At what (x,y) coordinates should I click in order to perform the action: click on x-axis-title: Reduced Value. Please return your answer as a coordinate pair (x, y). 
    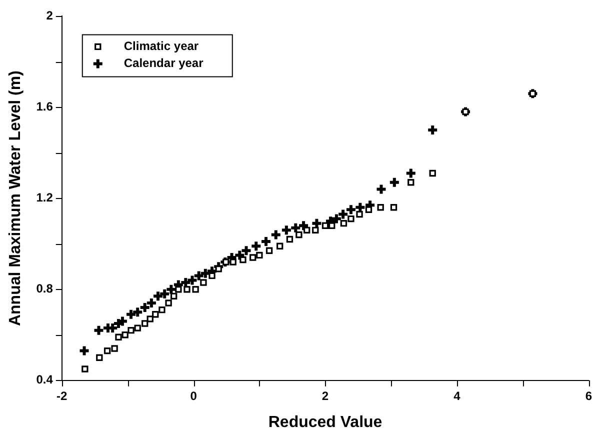
    Looking at the image, I should click on (325, 422).